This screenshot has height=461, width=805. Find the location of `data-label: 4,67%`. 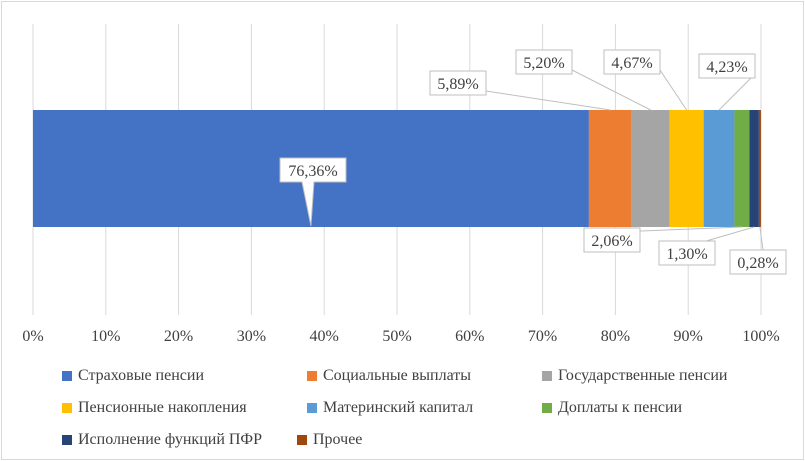

data-label: 4,67% is located at coordinates (631, 63).